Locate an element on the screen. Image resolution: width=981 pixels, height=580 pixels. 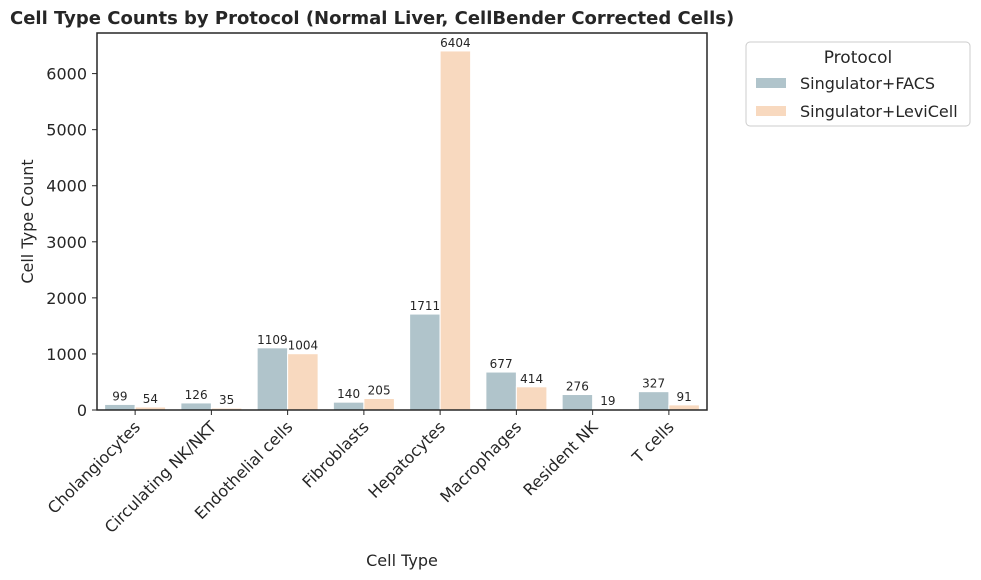
y-tick-label: 0 is located at coordinates (82, 410).